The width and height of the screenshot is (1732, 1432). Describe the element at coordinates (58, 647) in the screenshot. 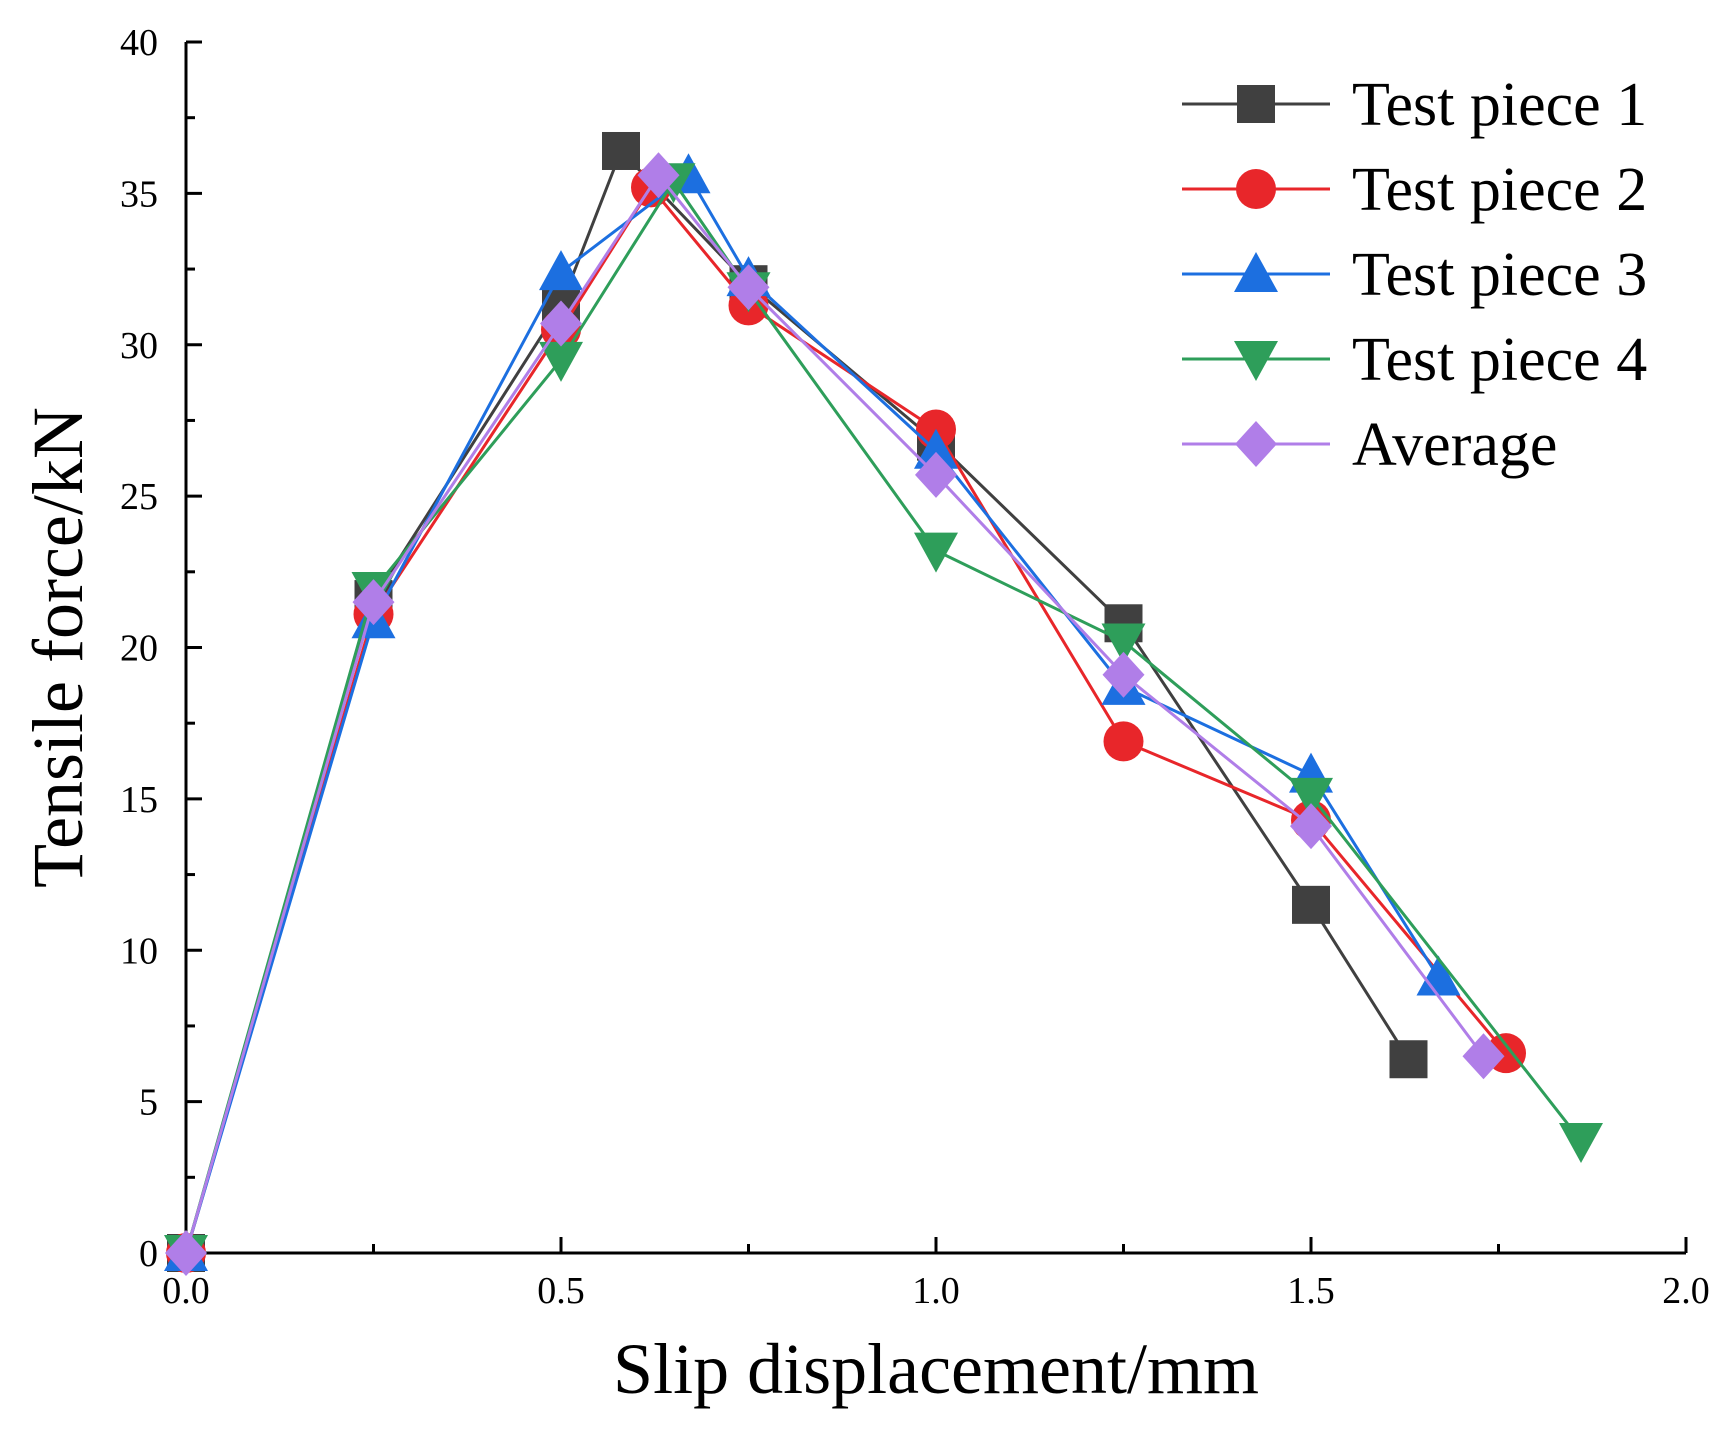

I see `y-axis-title: Tensile force/kN` at that location.